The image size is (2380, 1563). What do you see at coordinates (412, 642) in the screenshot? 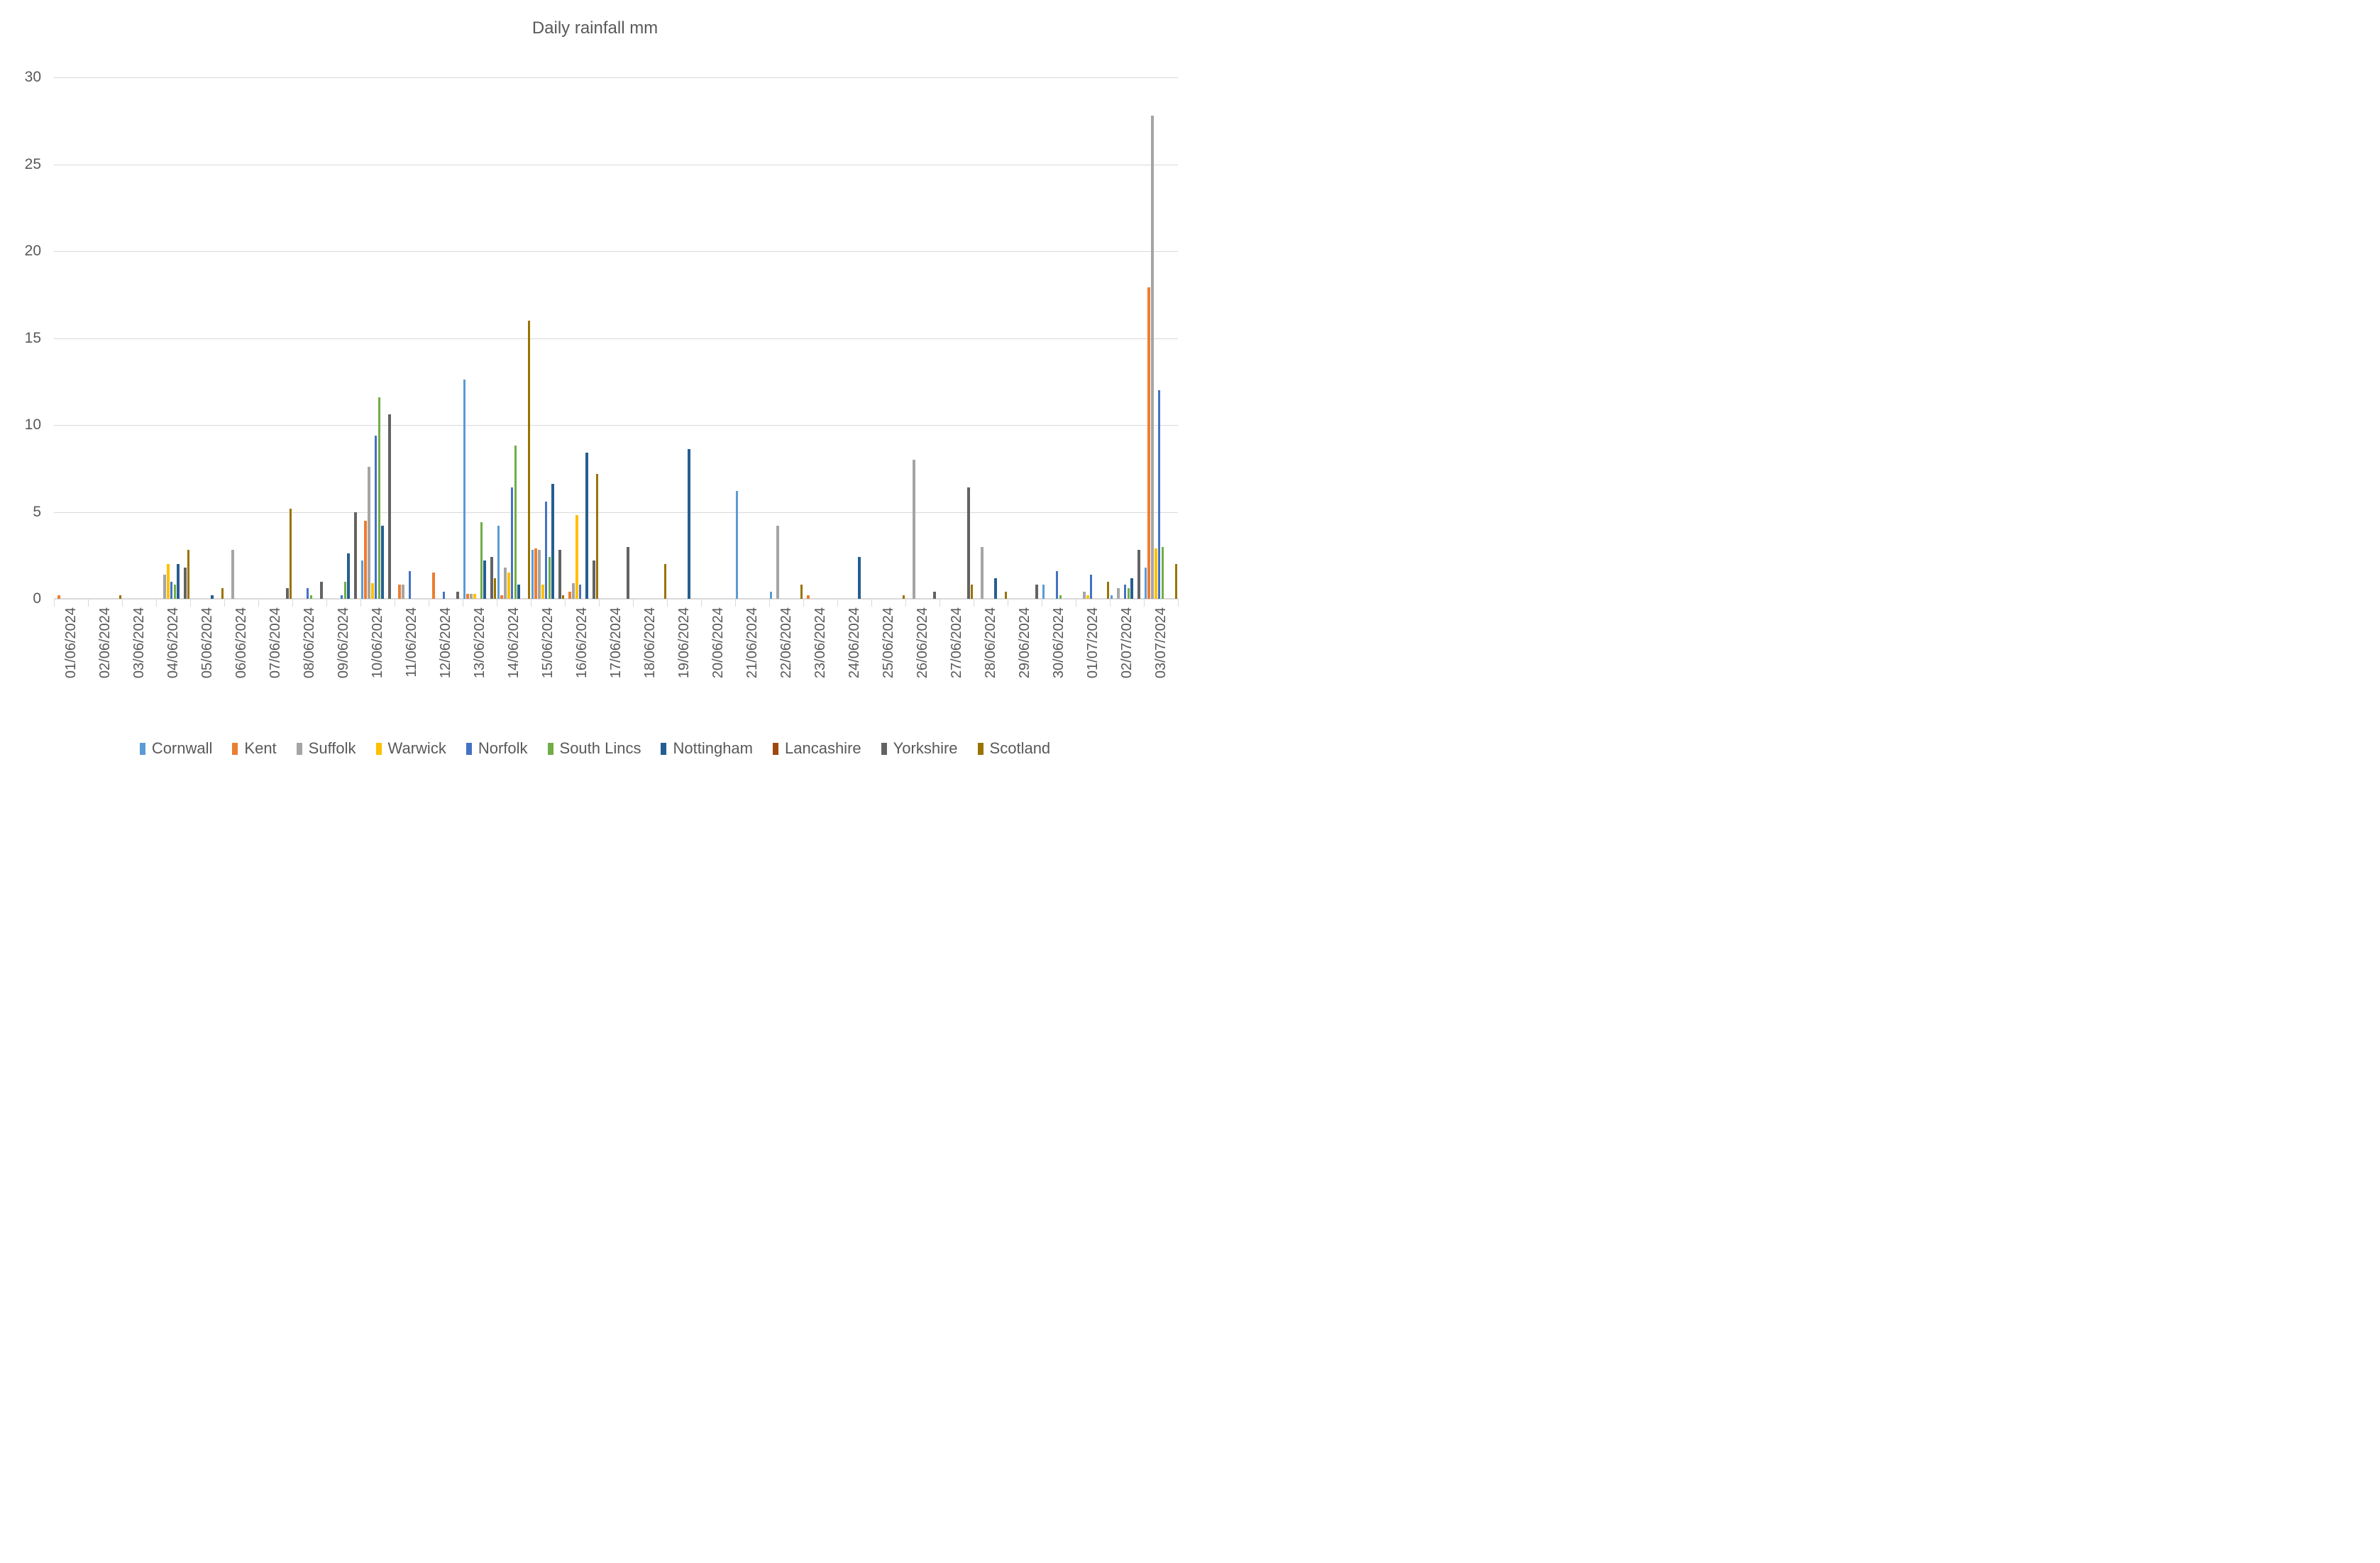
I see `x-axis-tick-label-text: 11/06/2024` at bounding box center [412, 642].